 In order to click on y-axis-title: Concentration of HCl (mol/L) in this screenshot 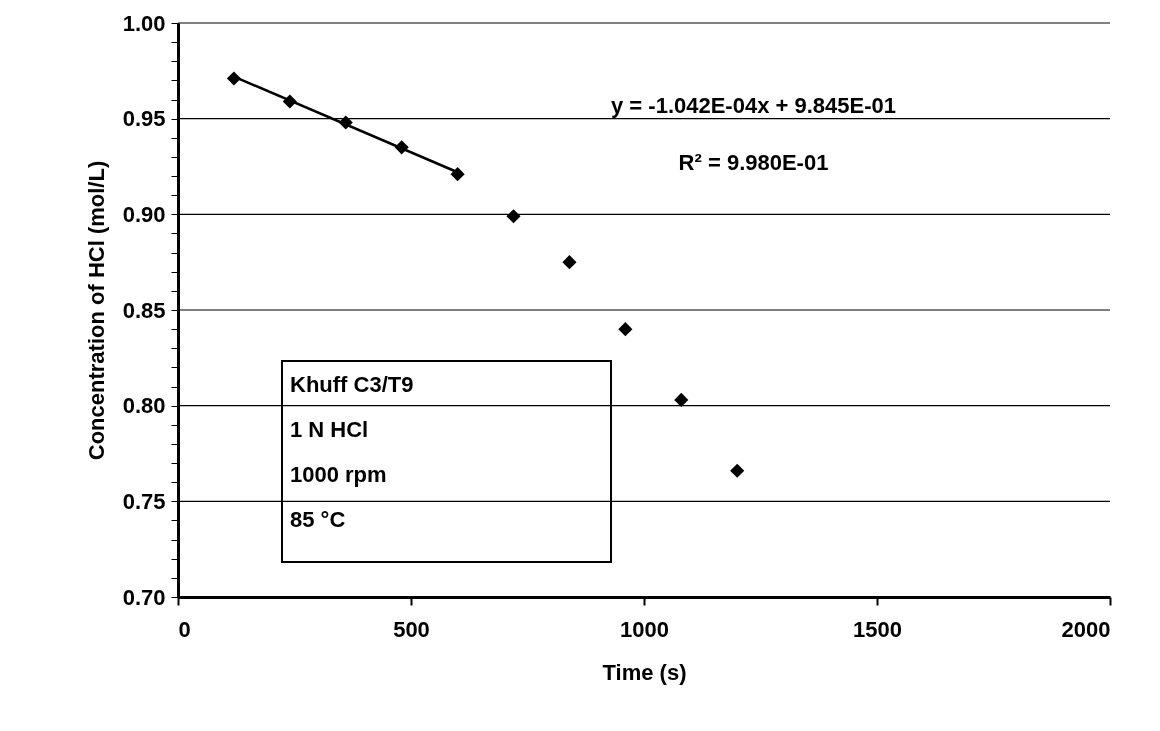, I will do `click(96, 310)`.